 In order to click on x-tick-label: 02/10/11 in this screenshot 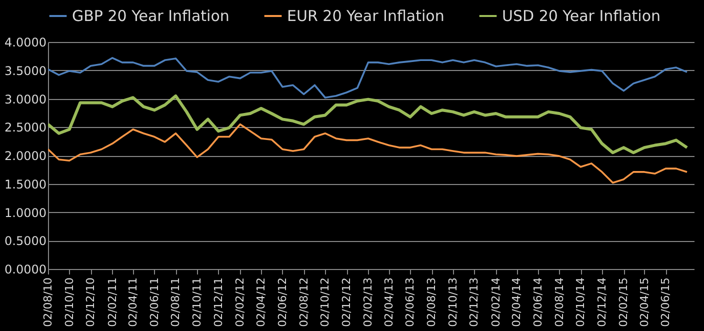, I will do `click(197, 302)`.